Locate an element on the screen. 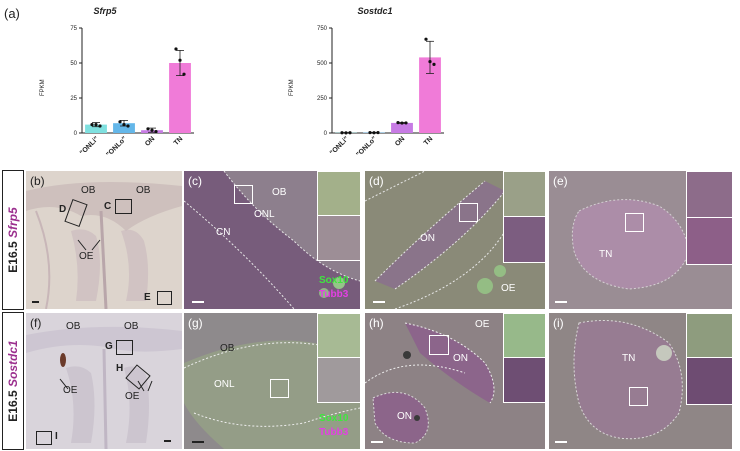 The width and height of the screenshot is (740, 451). row2-label: E16.5 Sostdc1 is located at coordinates (13, 381).